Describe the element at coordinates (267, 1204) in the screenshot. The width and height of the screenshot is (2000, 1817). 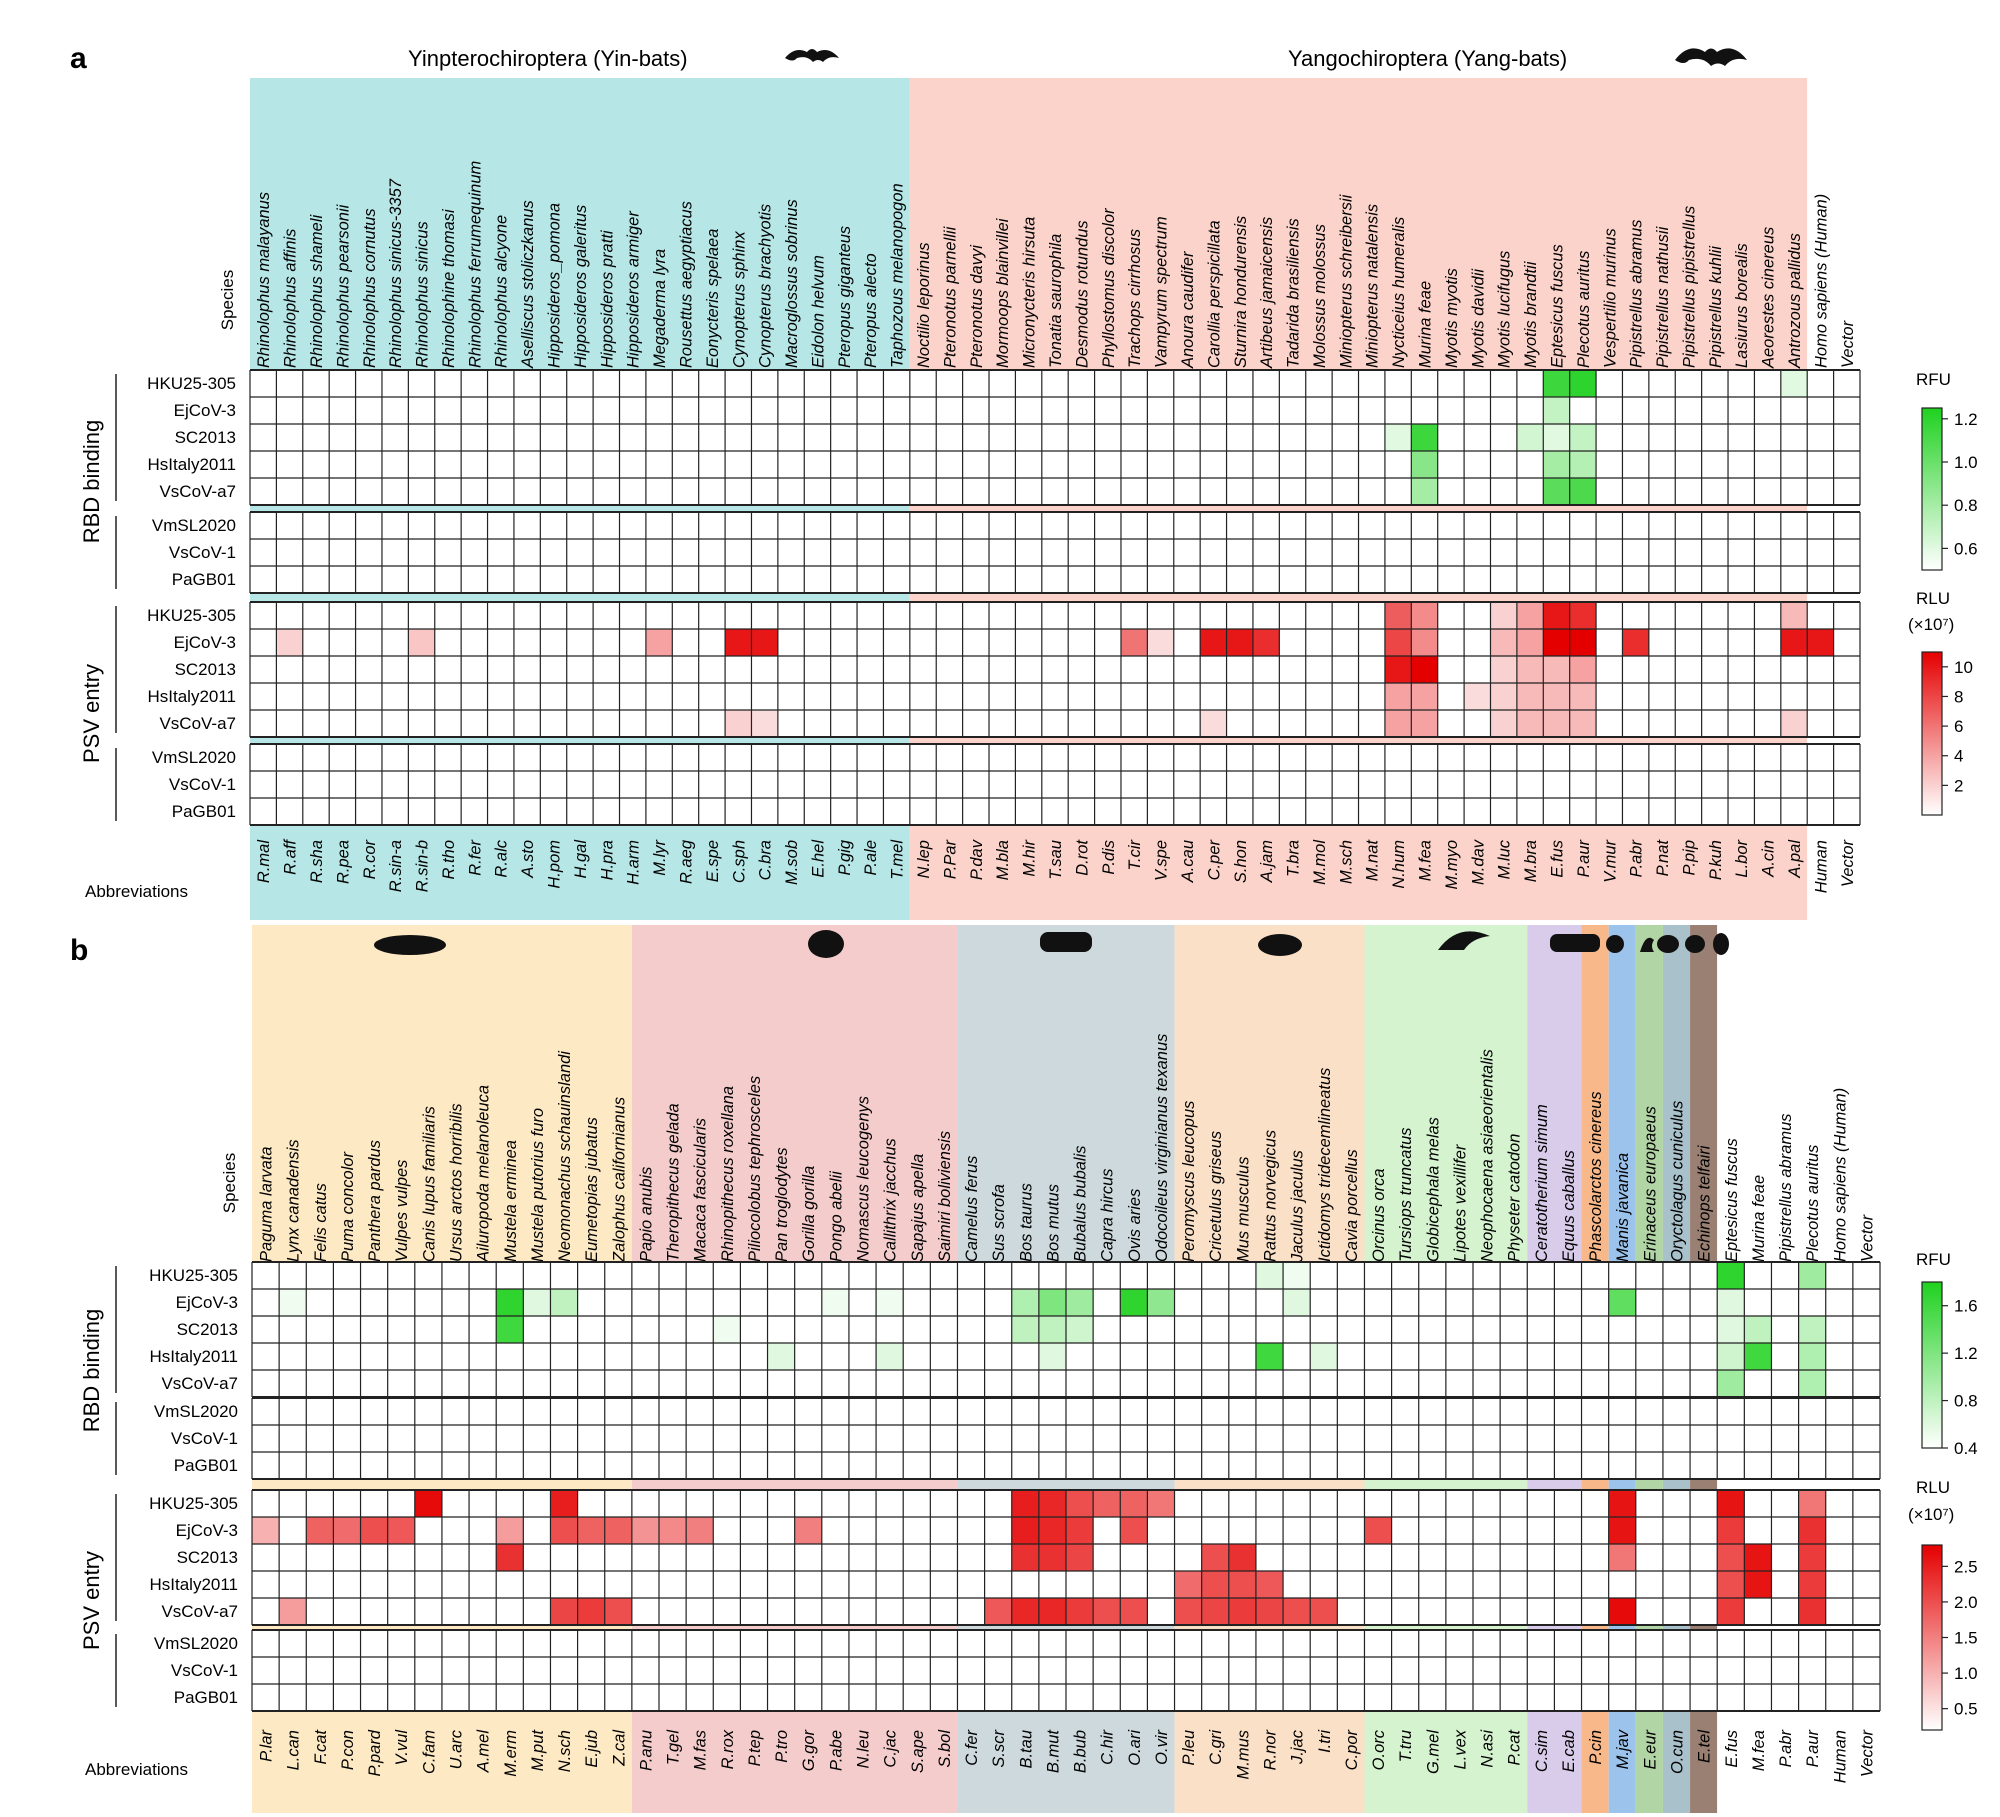
I see `species-label: Paguma larvata` at that location.